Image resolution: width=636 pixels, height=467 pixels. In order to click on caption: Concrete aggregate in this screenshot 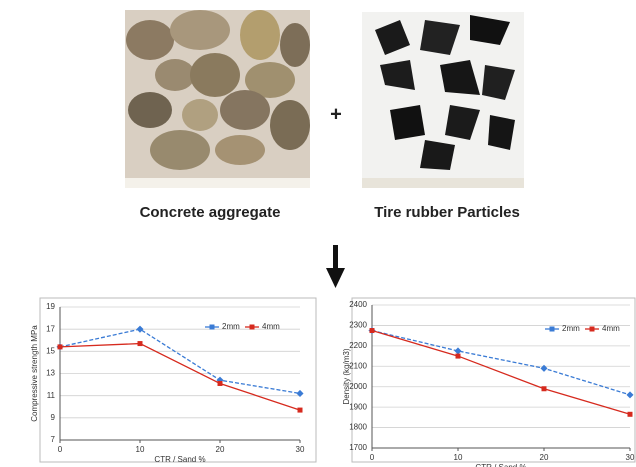, I will do `click(210, 212)`.